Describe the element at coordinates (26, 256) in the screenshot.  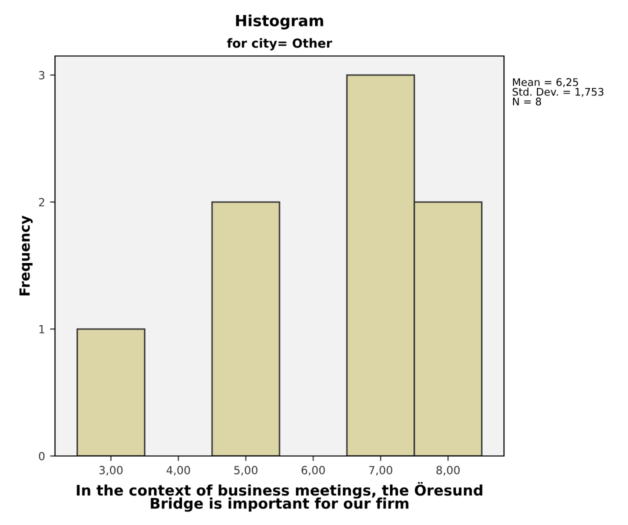
I see `y-axis-title: Frequency` at that location.